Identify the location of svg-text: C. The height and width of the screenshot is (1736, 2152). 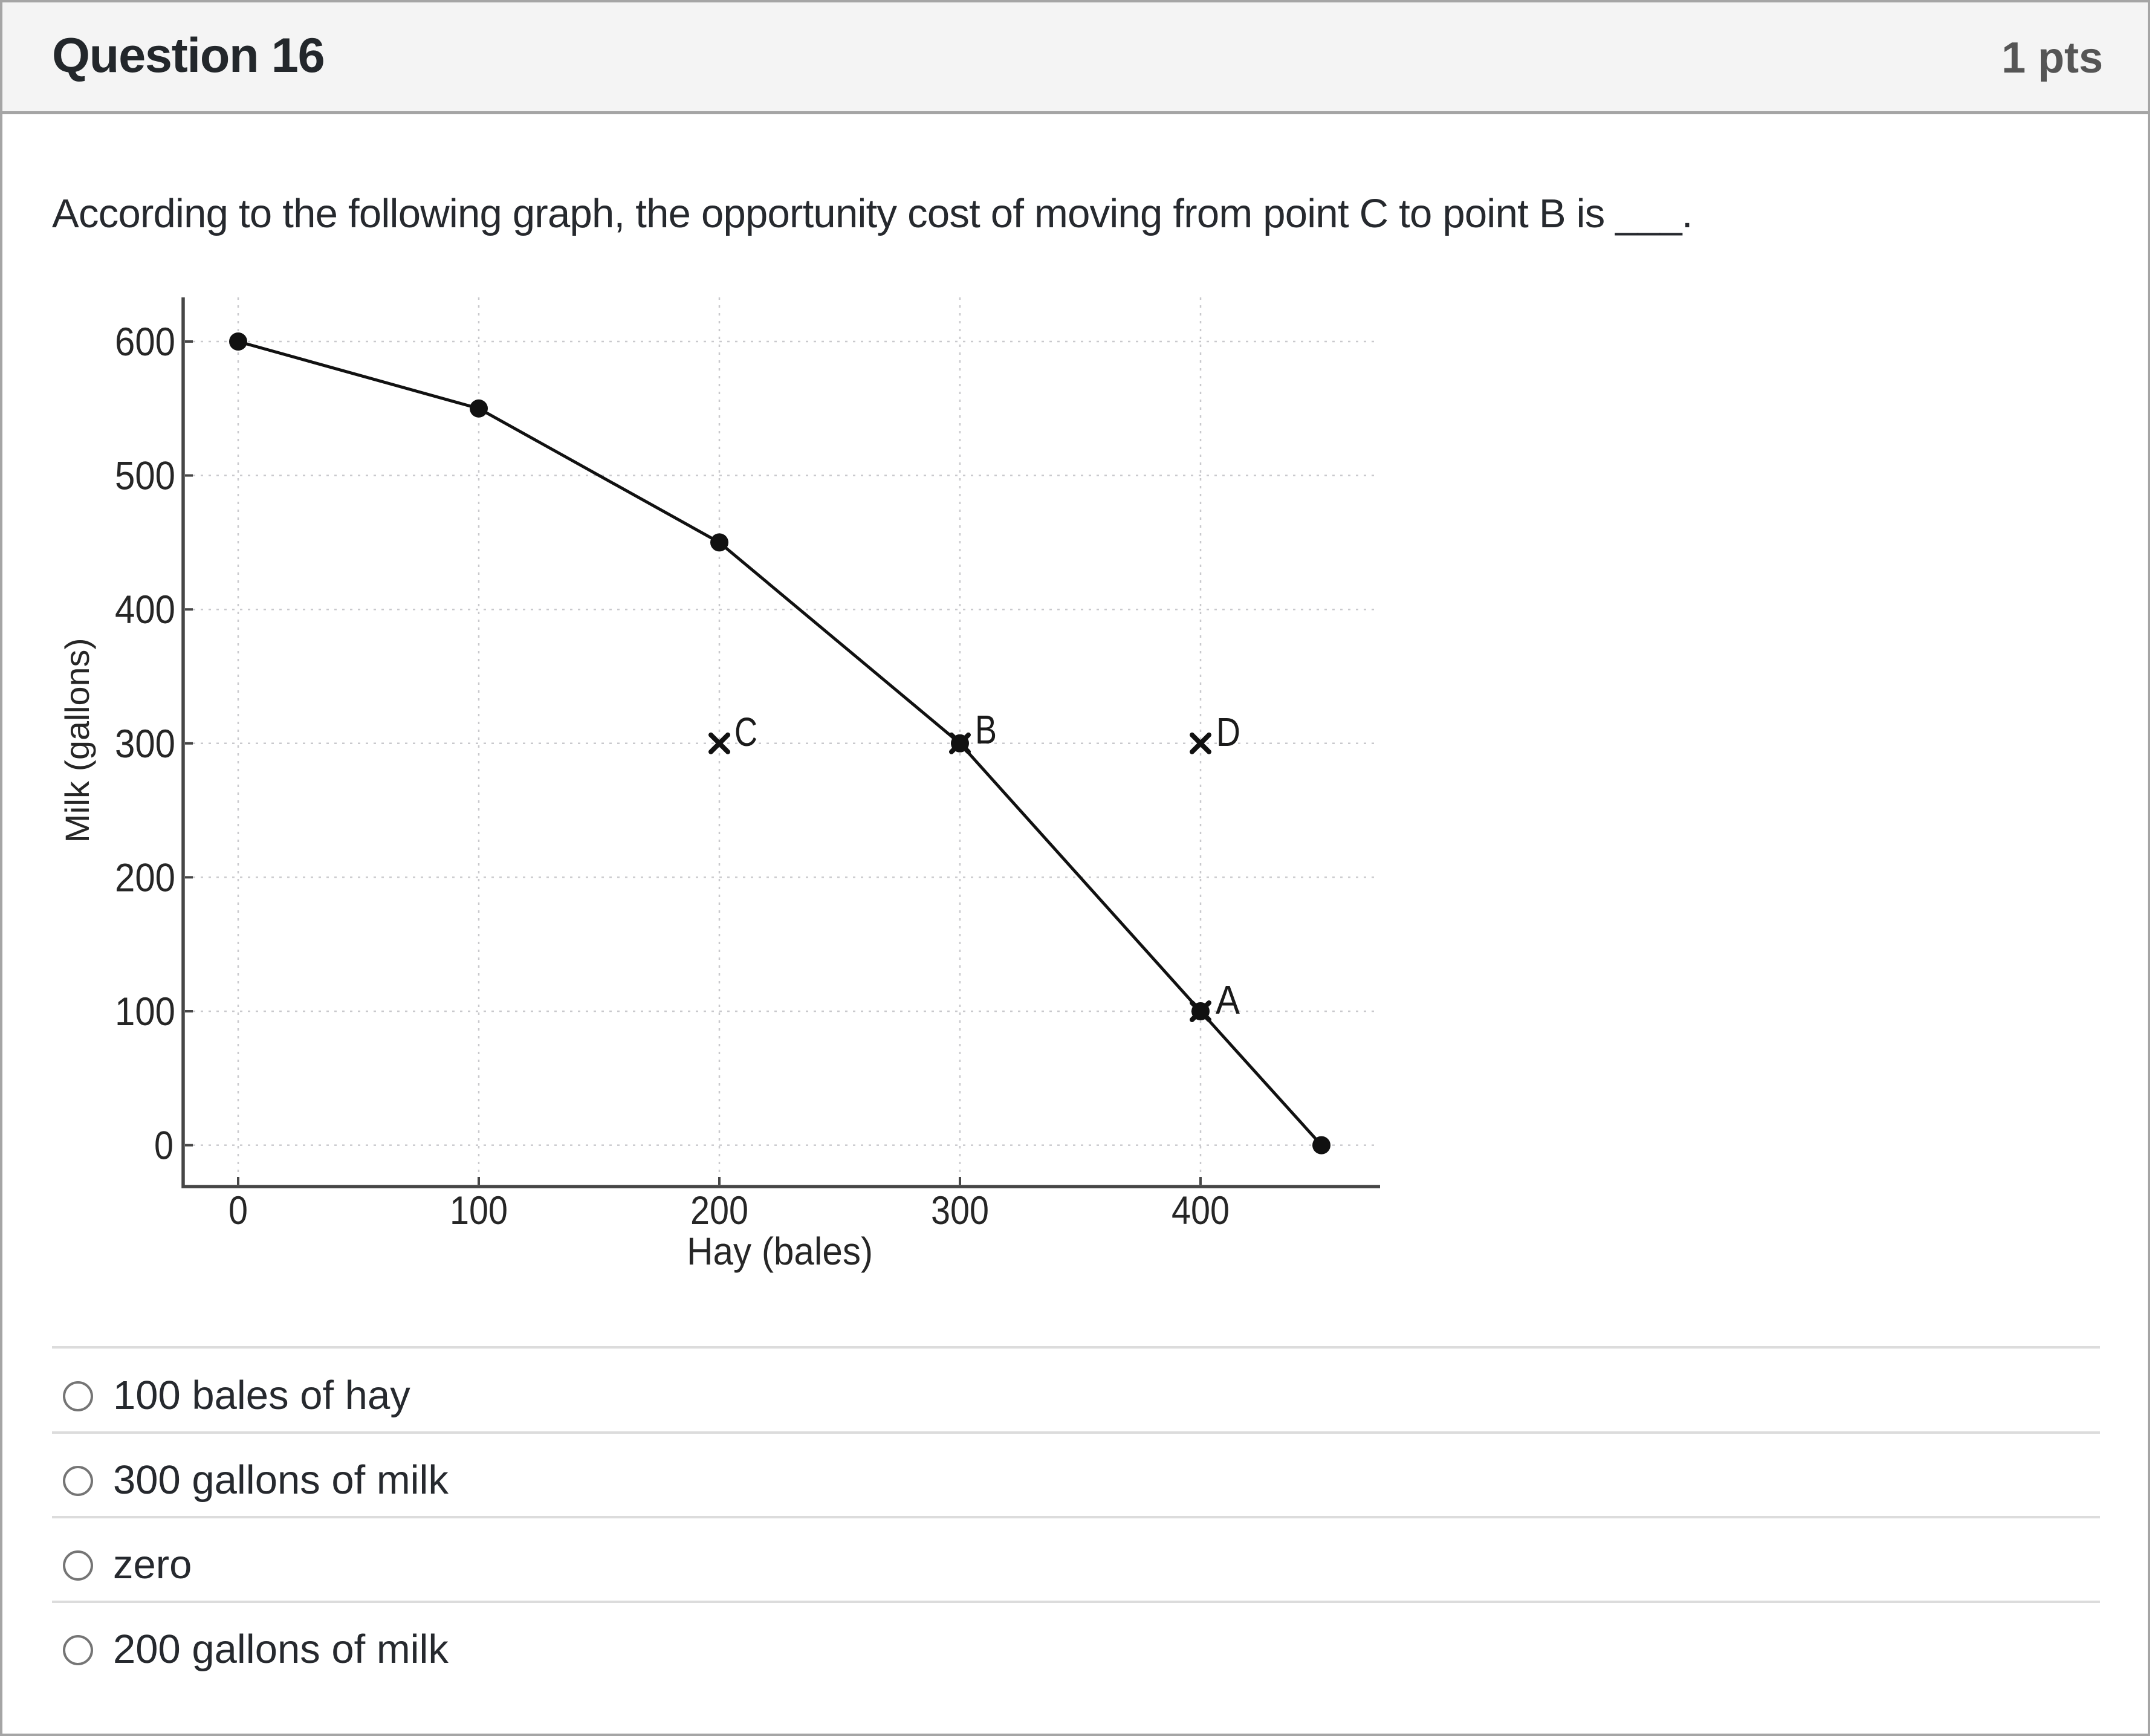
(746, 732).